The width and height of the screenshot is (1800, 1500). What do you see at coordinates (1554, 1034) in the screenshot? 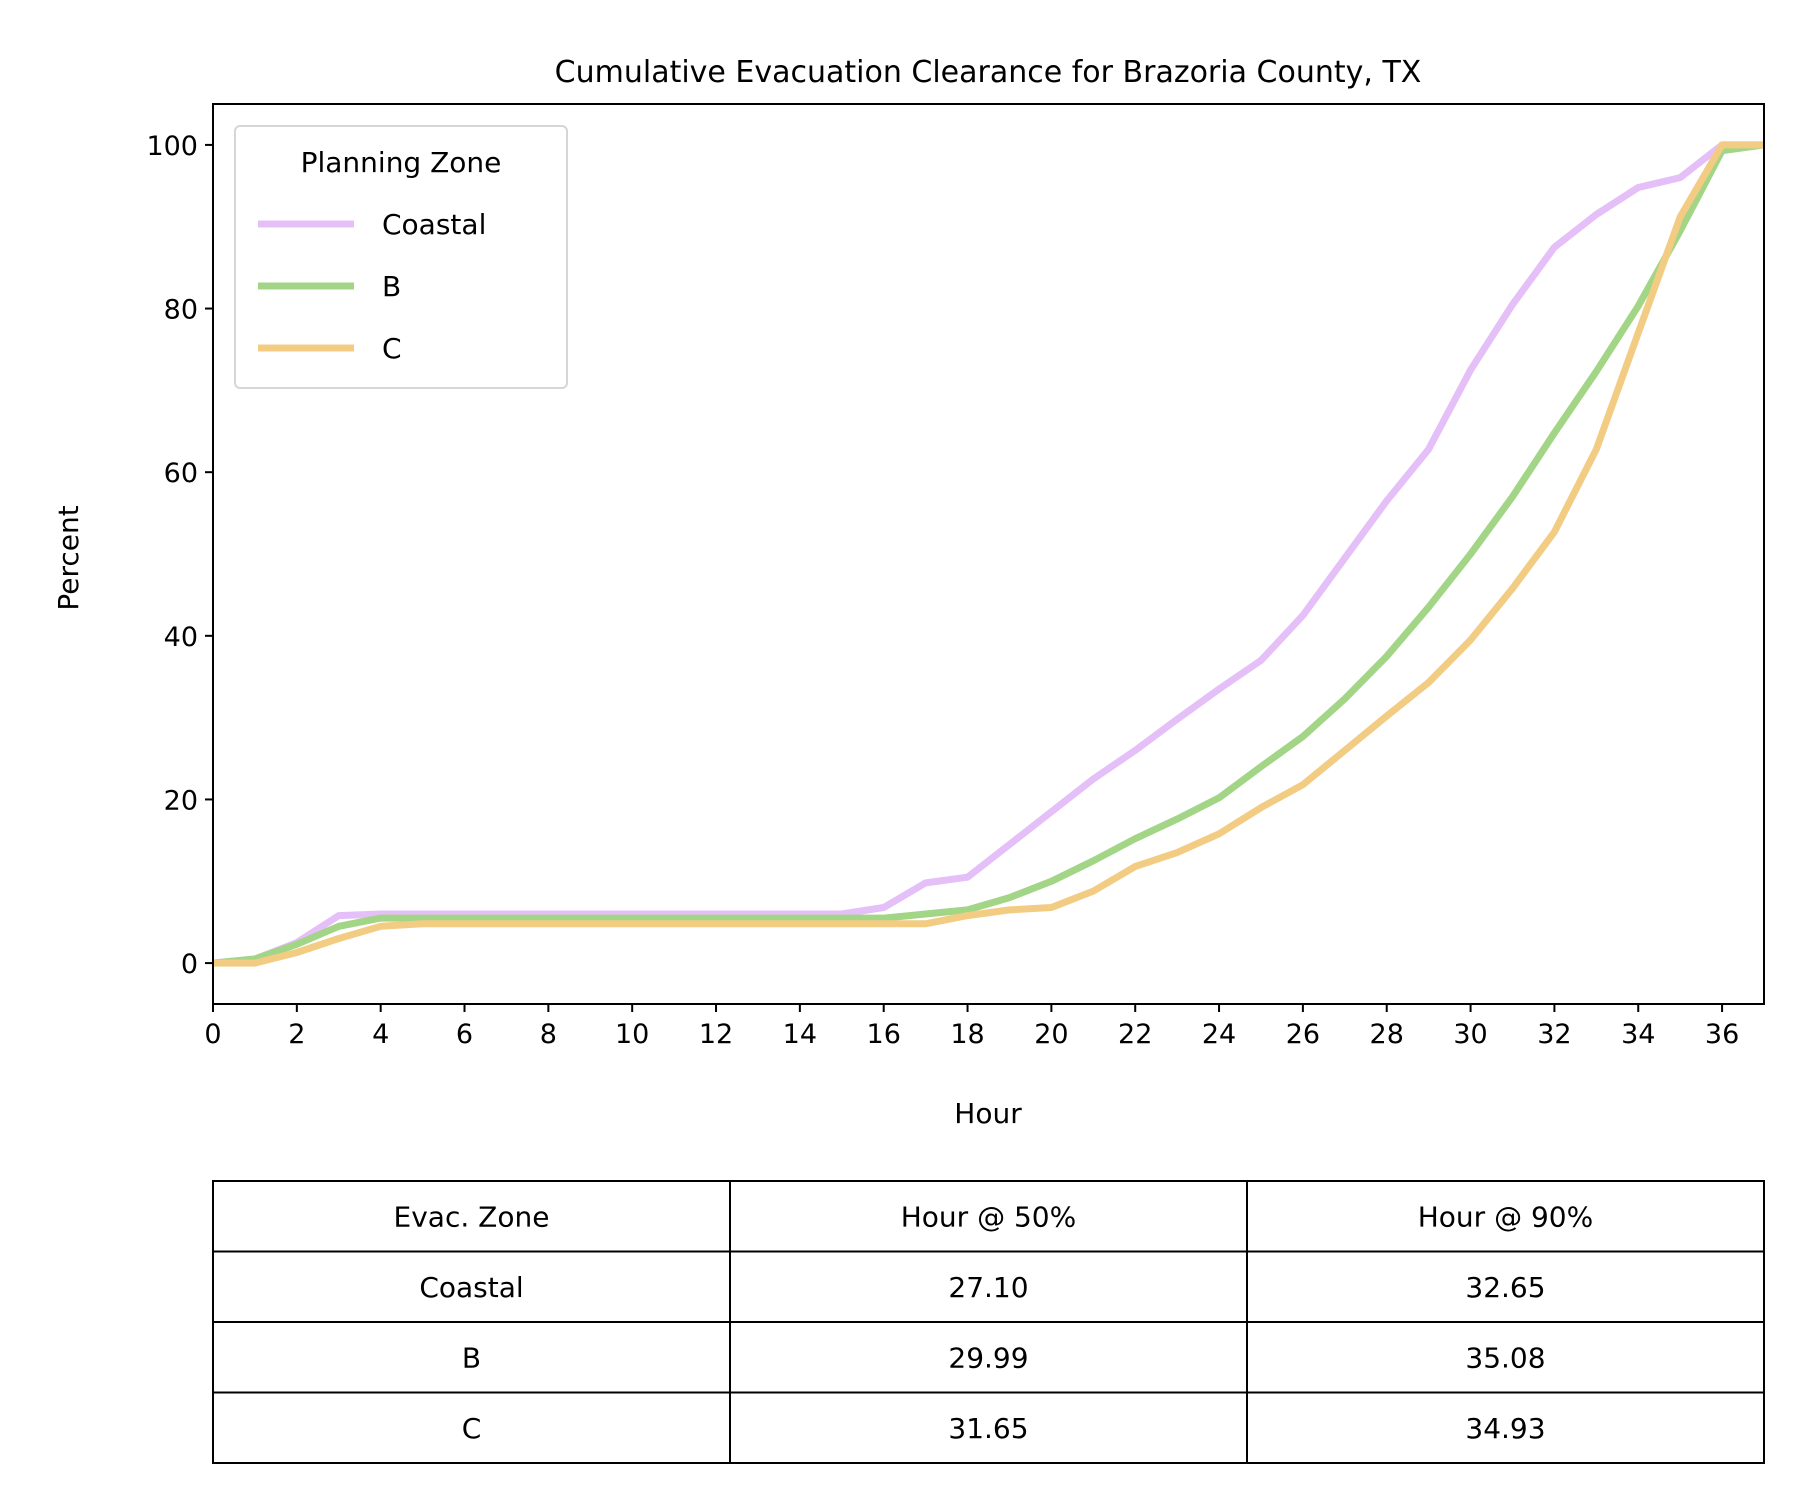
I see `x-tick-label: 32` at bounding box center [1554, 1034].